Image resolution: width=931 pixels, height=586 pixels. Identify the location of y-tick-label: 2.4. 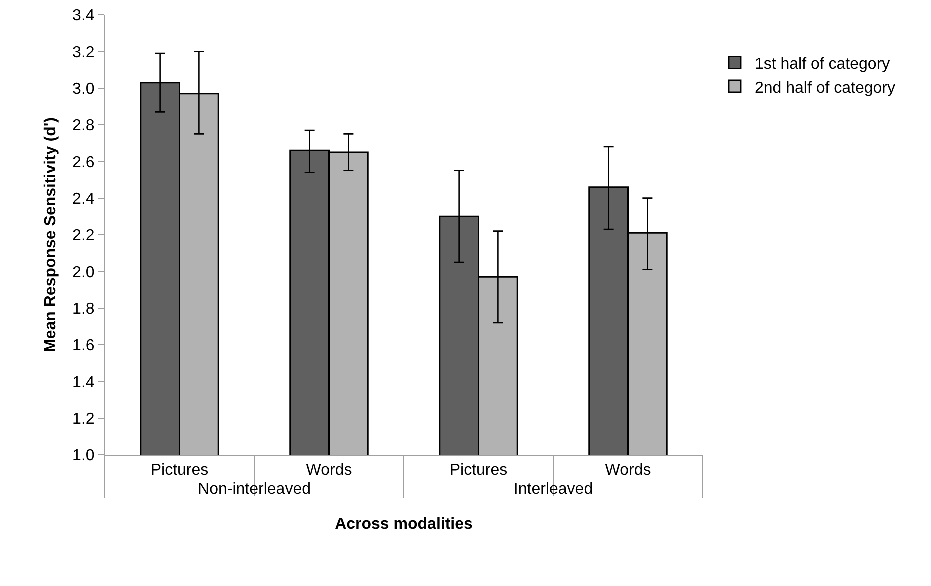
(83, 199).